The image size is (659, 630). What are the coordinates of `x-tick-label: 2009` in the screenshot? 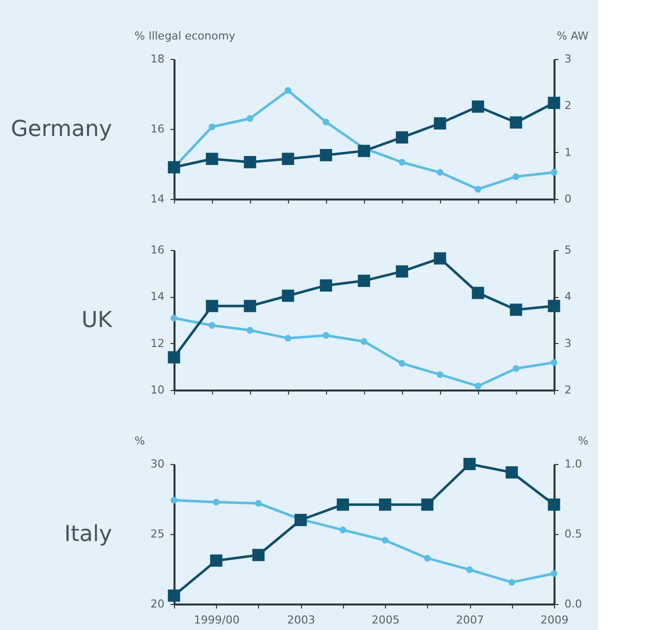 It's located at (554, 620).